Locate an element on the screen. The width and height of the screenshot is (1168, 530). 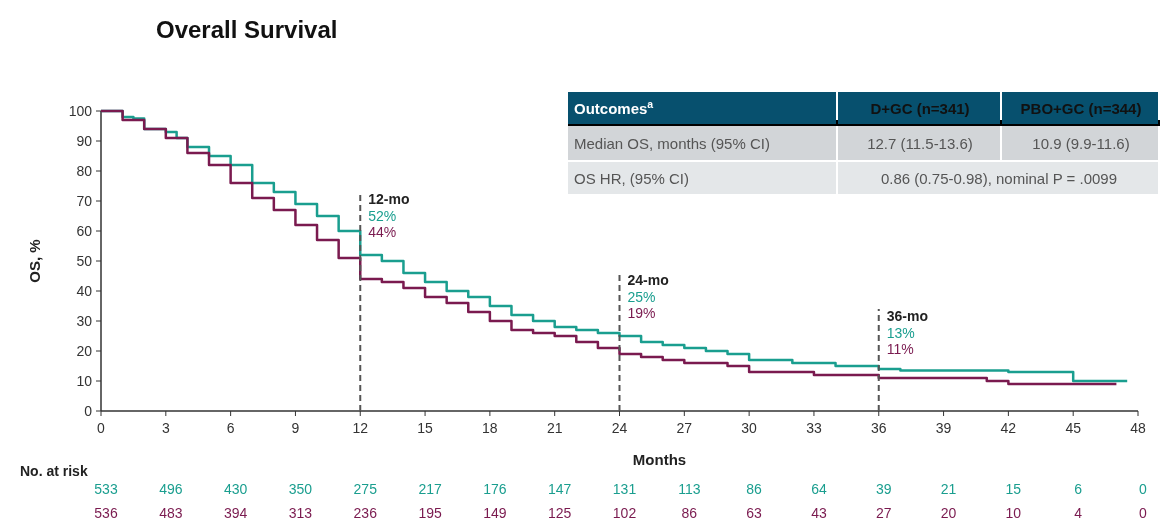
annotation: 19% is located at coordinates (641, 313).